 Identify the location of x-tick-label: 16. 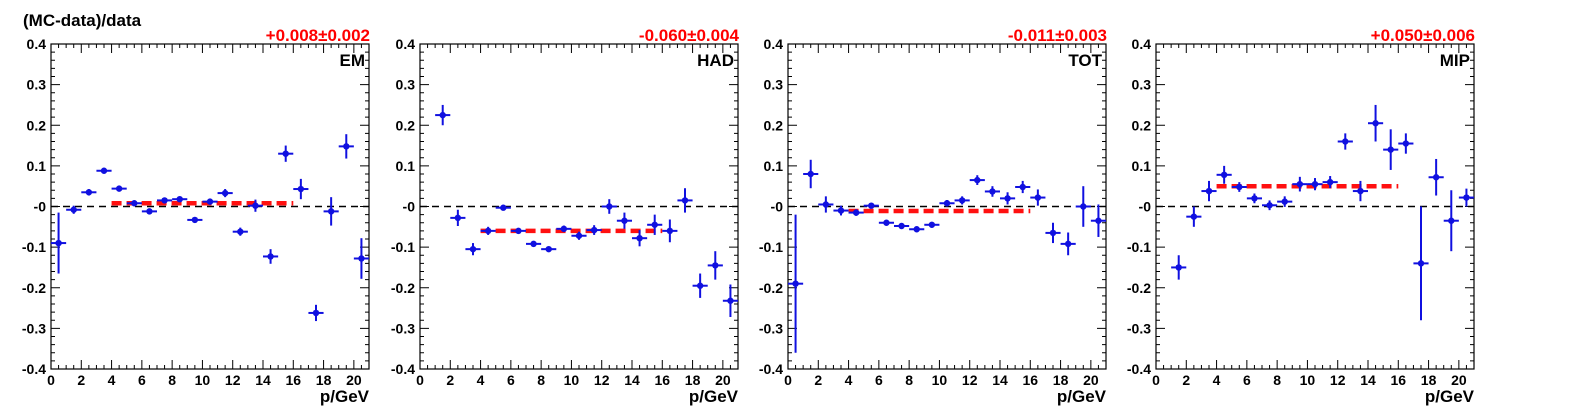
(662, 380).